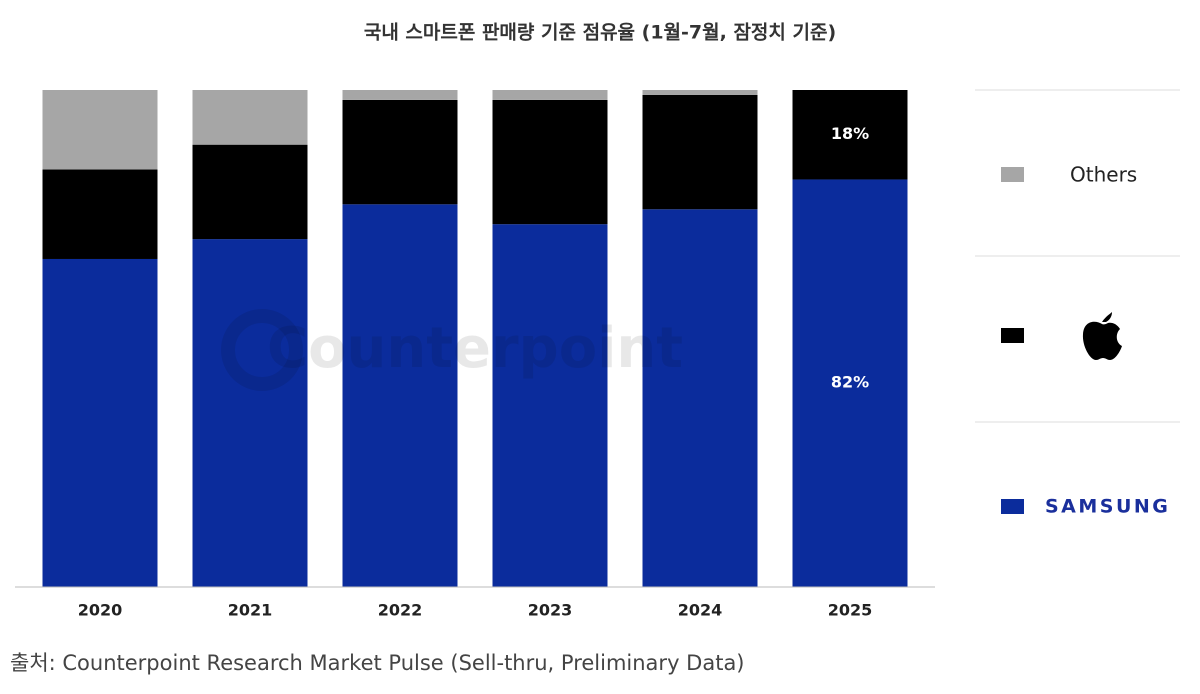 Image resolution: width=1200 pixels, height=694 pixels. What do you see at coordinates (475, 348) in the screenshot?
I see `watermark: Counterpoint` at bounding box center [475, 348].